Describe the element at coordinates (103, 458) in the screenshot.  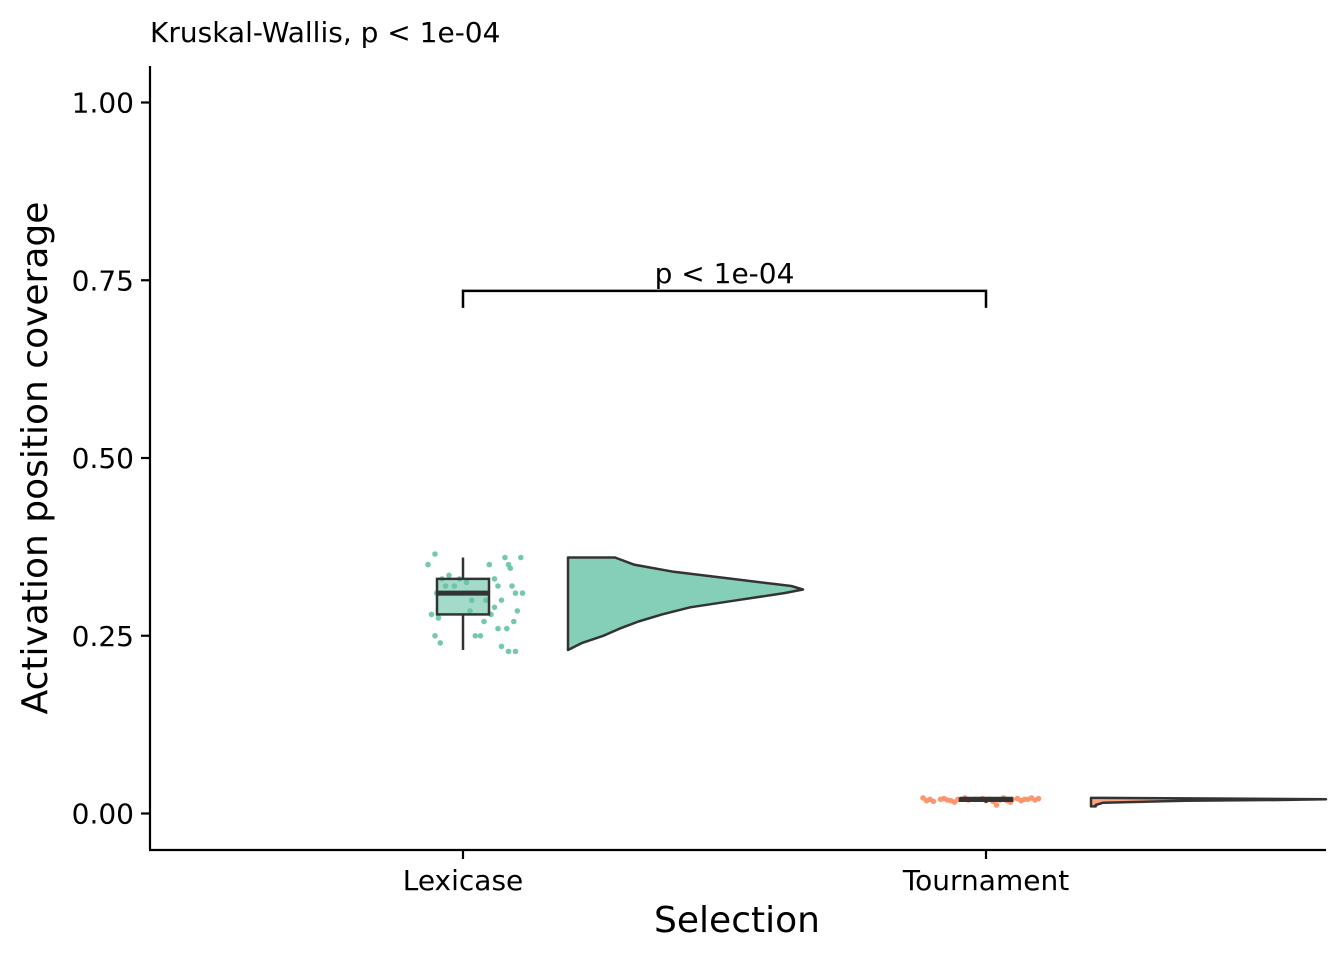
I see `y-tick-label: 0.50` at that location.